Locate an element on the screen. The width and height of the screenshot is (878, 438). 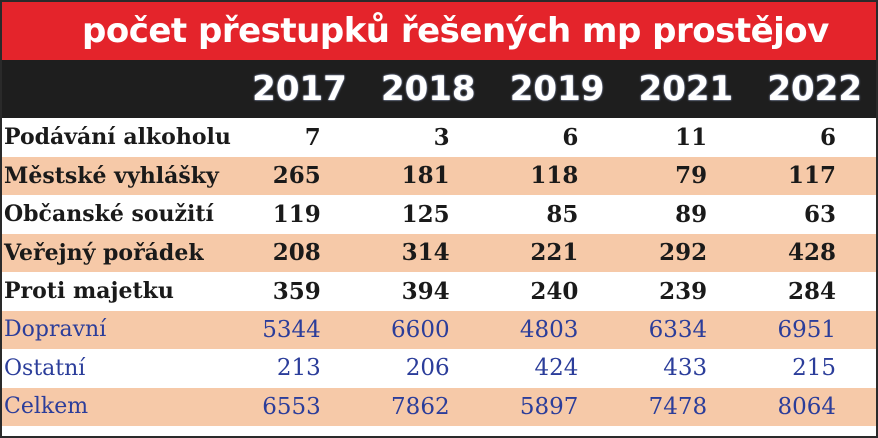
cell-value: 206 is located at coordinates (427, 368).